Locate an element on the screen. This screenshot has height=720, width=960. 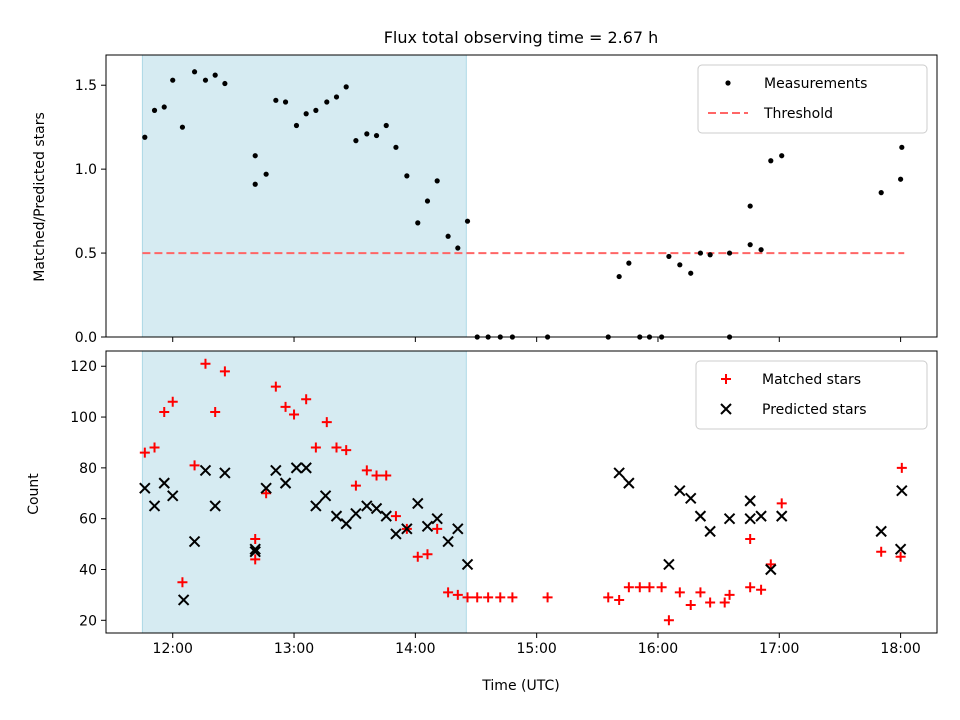
chart-title: Flux total observing time = 2.67 h is located at coordinates (521, 37).